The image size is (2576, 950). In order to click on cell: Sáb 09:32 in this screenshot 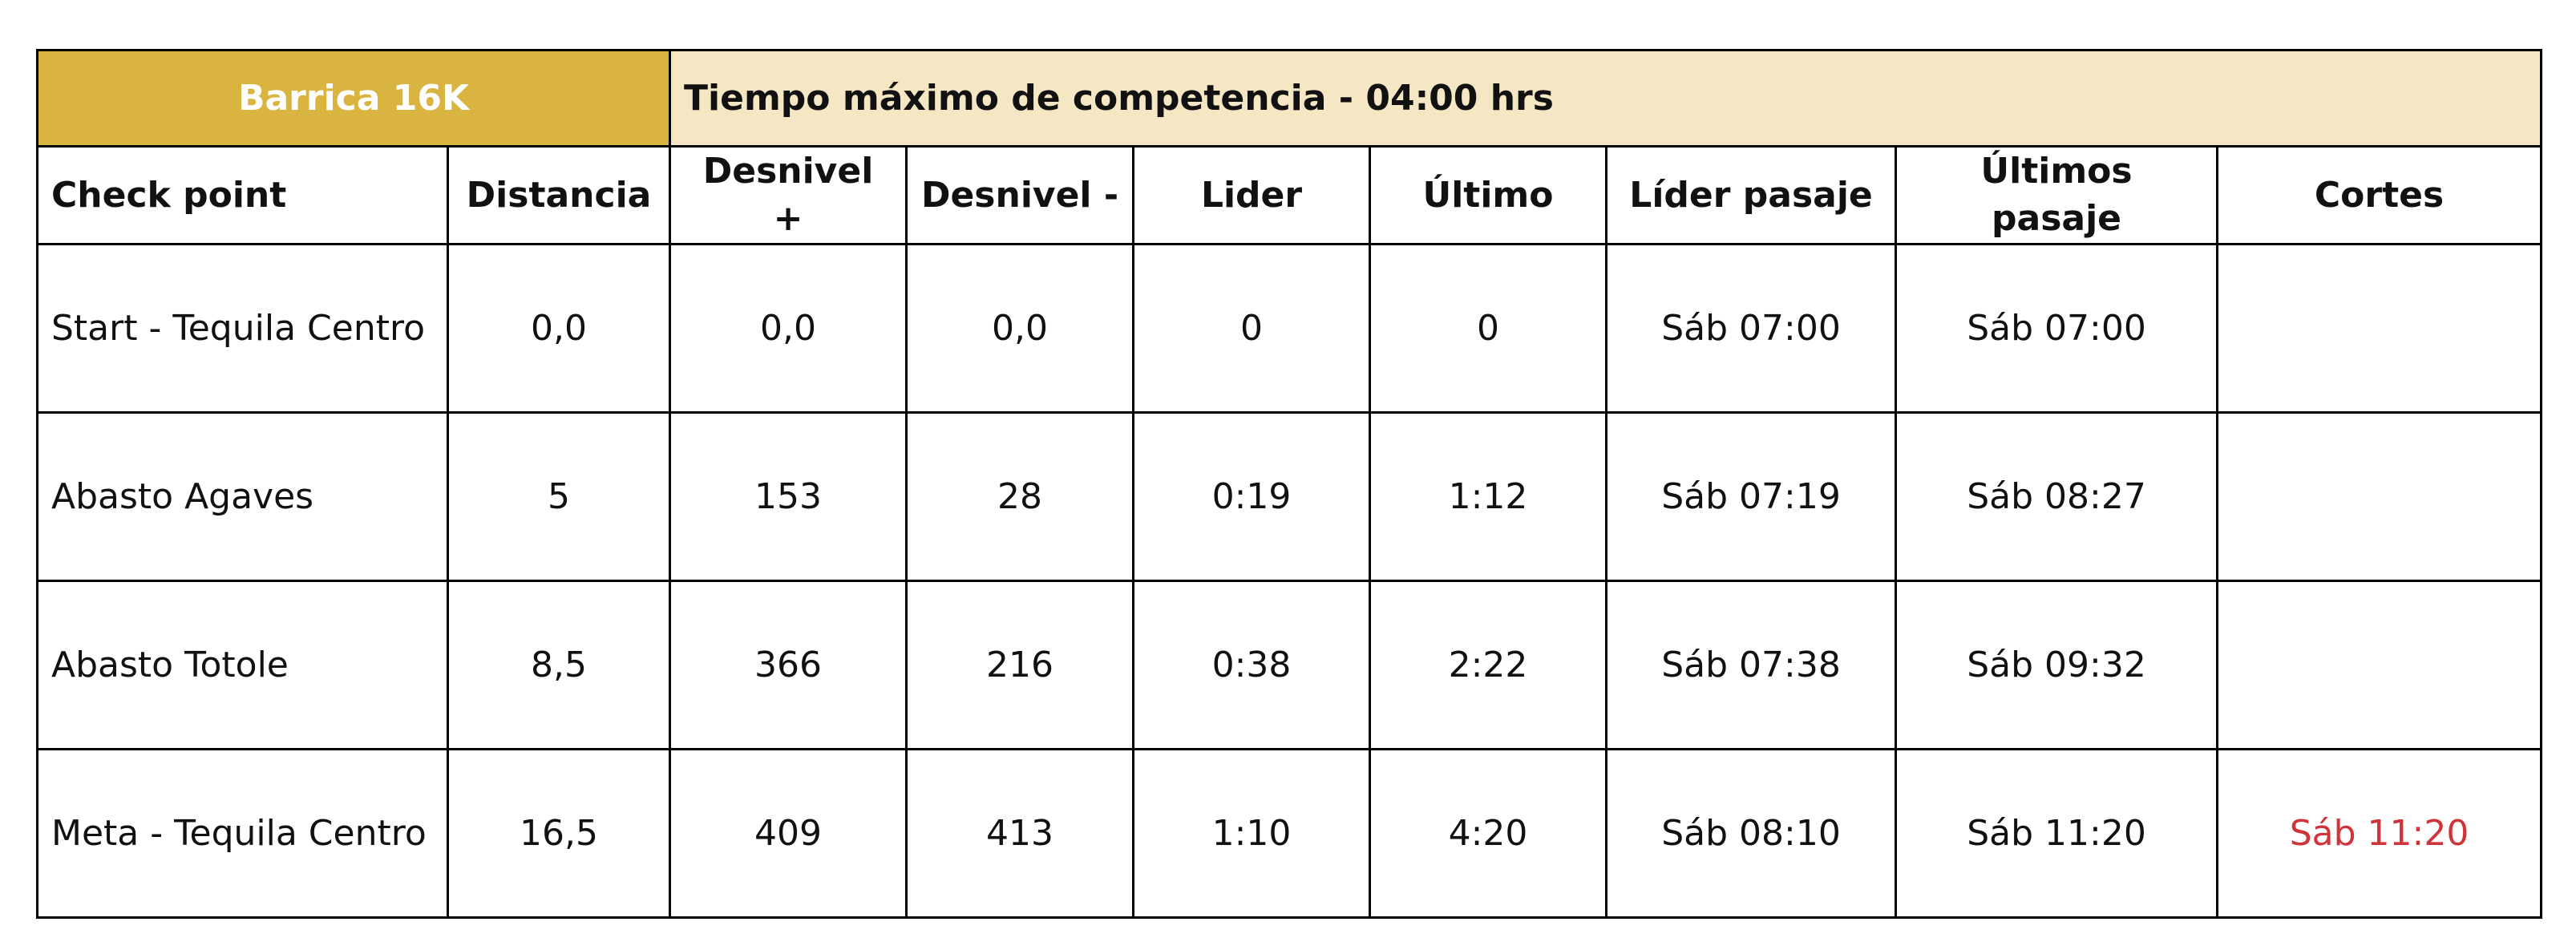, I will do `click(2057, 665)`.